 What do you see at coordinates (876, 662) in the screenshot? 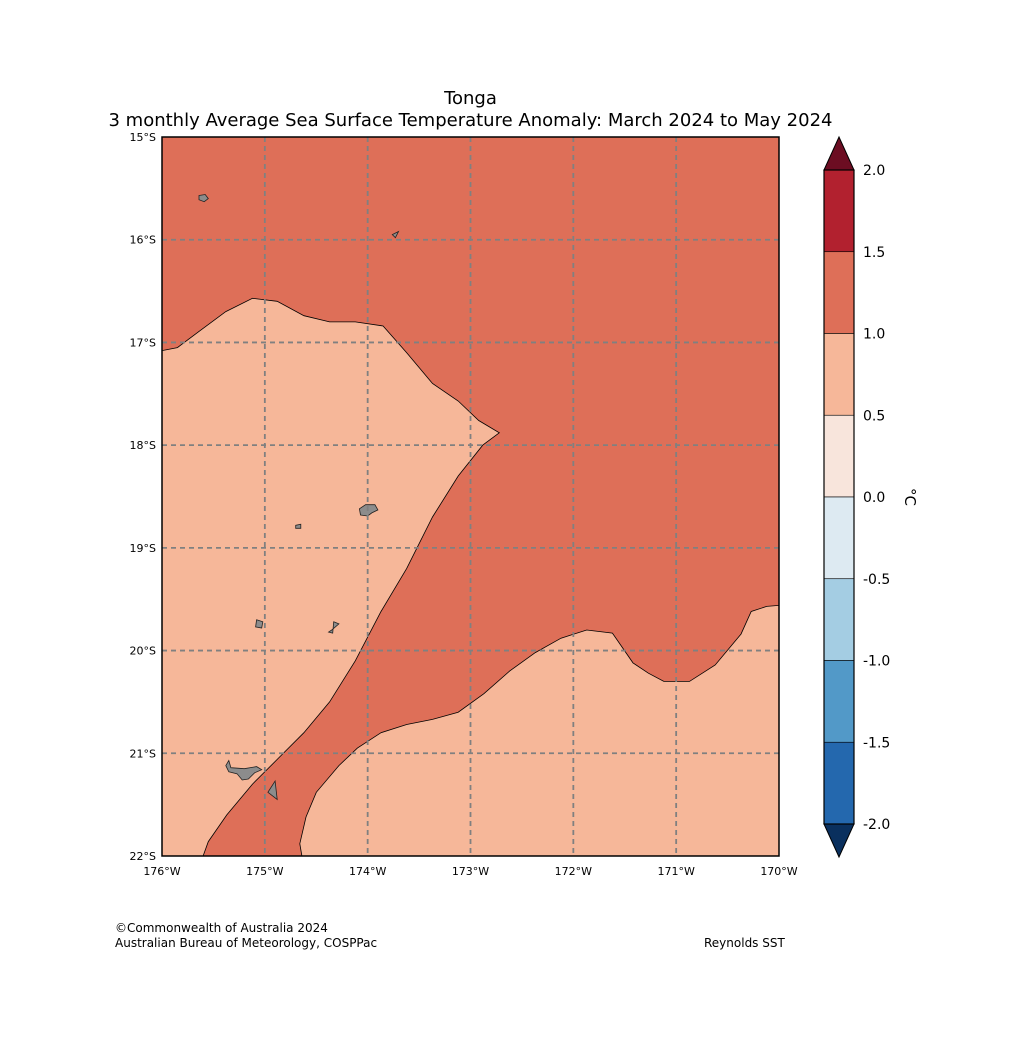
I see `colorbar-tick-label: -1.0` at bounding box center [876, 662].